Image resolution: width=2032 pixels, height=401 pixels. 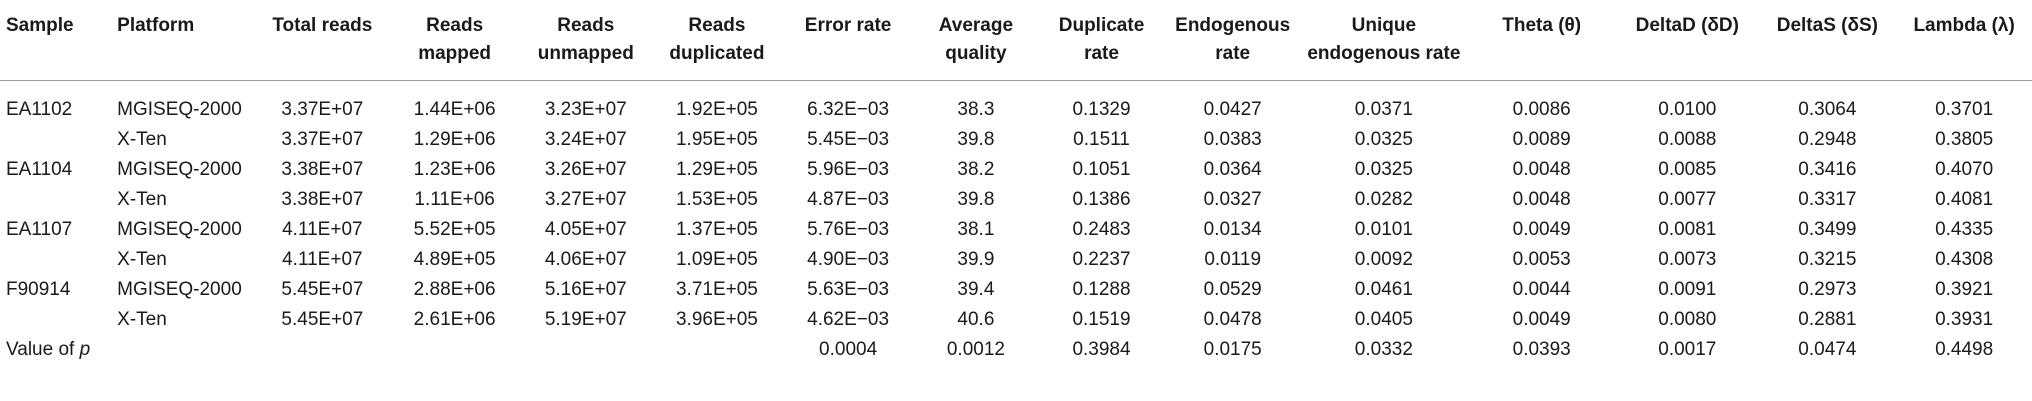 I want to click on value-cell: 39.9, so click(x=976, y=259).